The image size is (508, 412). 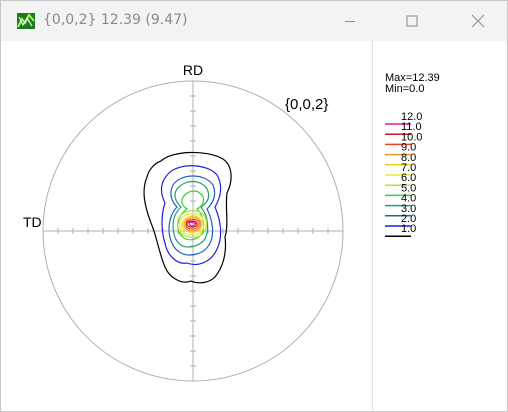 I want to click on minimize-button, so click(x=350, y=21).